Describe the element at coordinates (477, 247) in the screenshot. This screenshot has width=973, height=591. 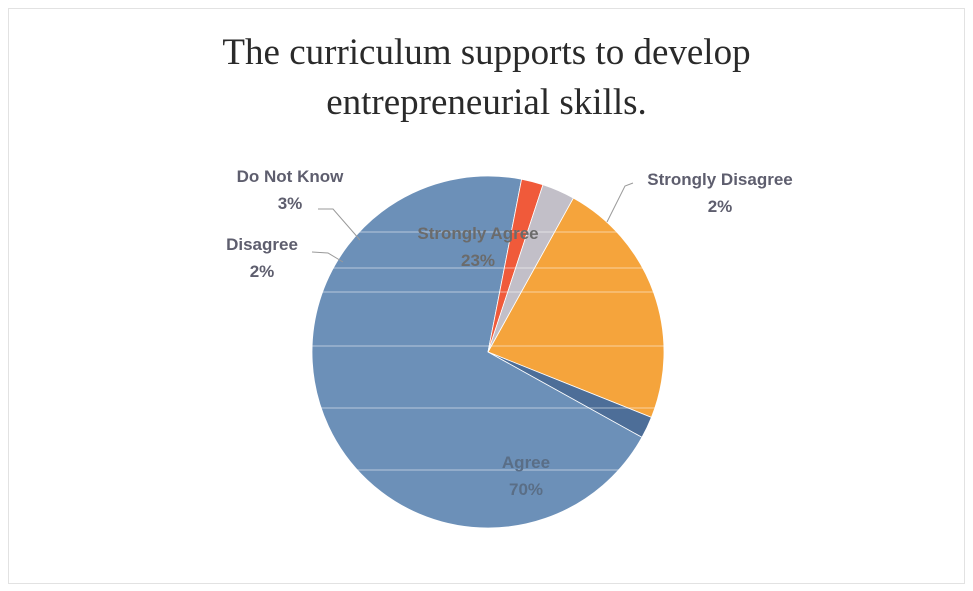
I see `data-label-strongly-agree: Strongly Agree 23%` at that location.